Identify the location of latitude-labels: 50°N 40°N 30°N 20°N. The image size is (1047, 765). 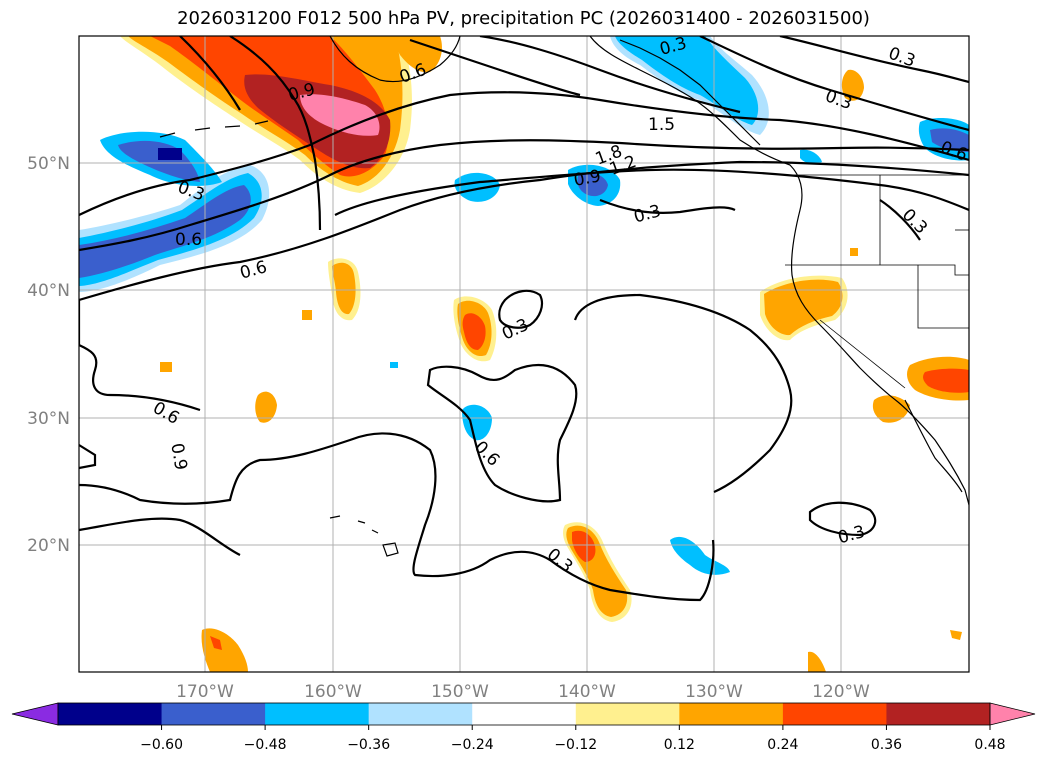
(48, 355).